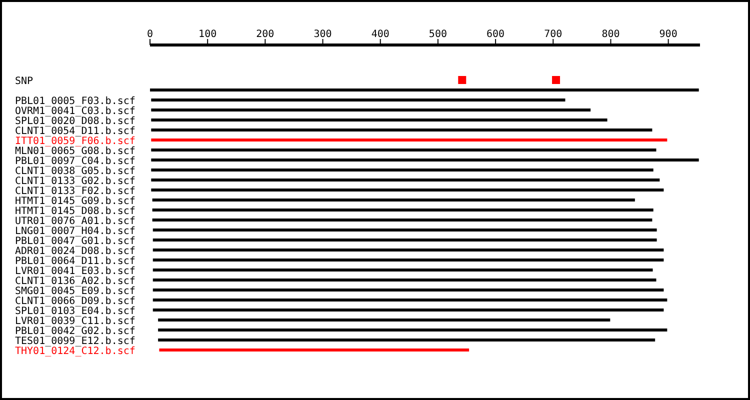 The width and height of the screenshot is (750, 400). I want to click on y-tick-label: CLNT1_0054_D11.b.scf, so click(75, 131).